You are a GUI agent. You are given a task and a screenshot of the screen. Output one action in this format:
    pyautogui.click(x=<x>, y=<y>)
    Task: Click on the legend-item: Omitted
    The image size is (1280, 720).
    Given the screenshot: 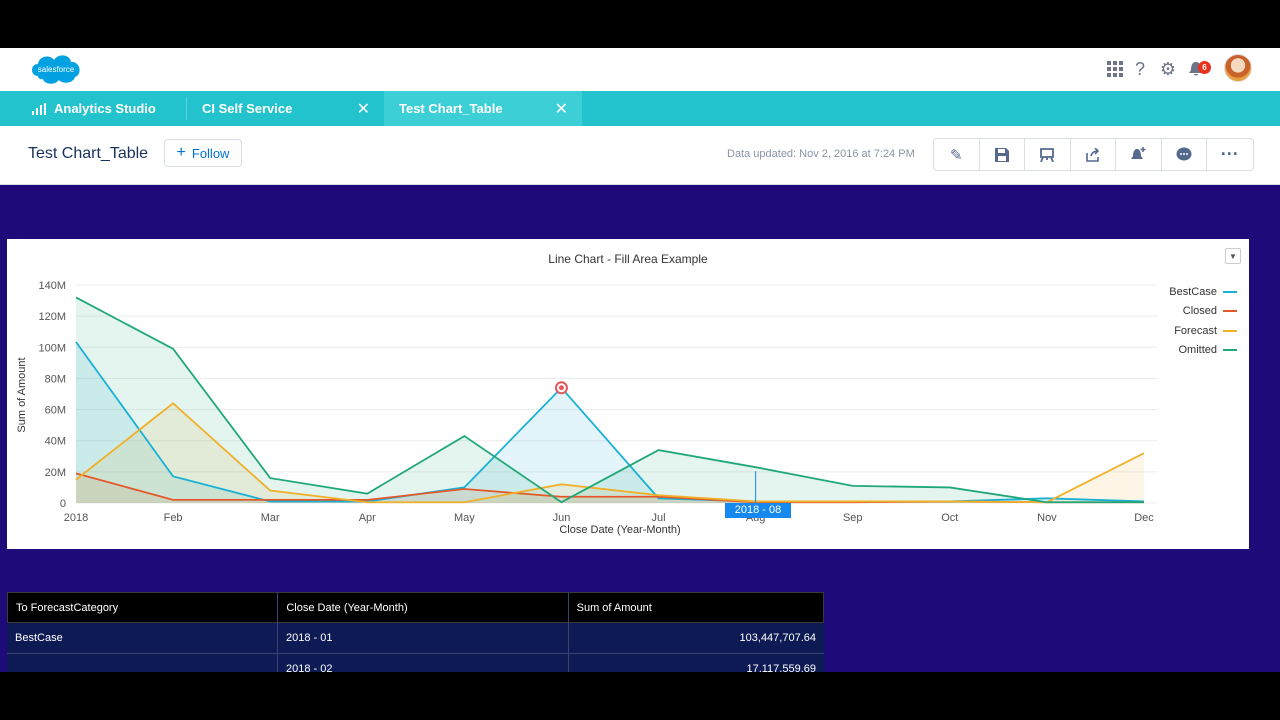 What is the action you would take?
    pyautogui.click(x=1192, y=351)
    